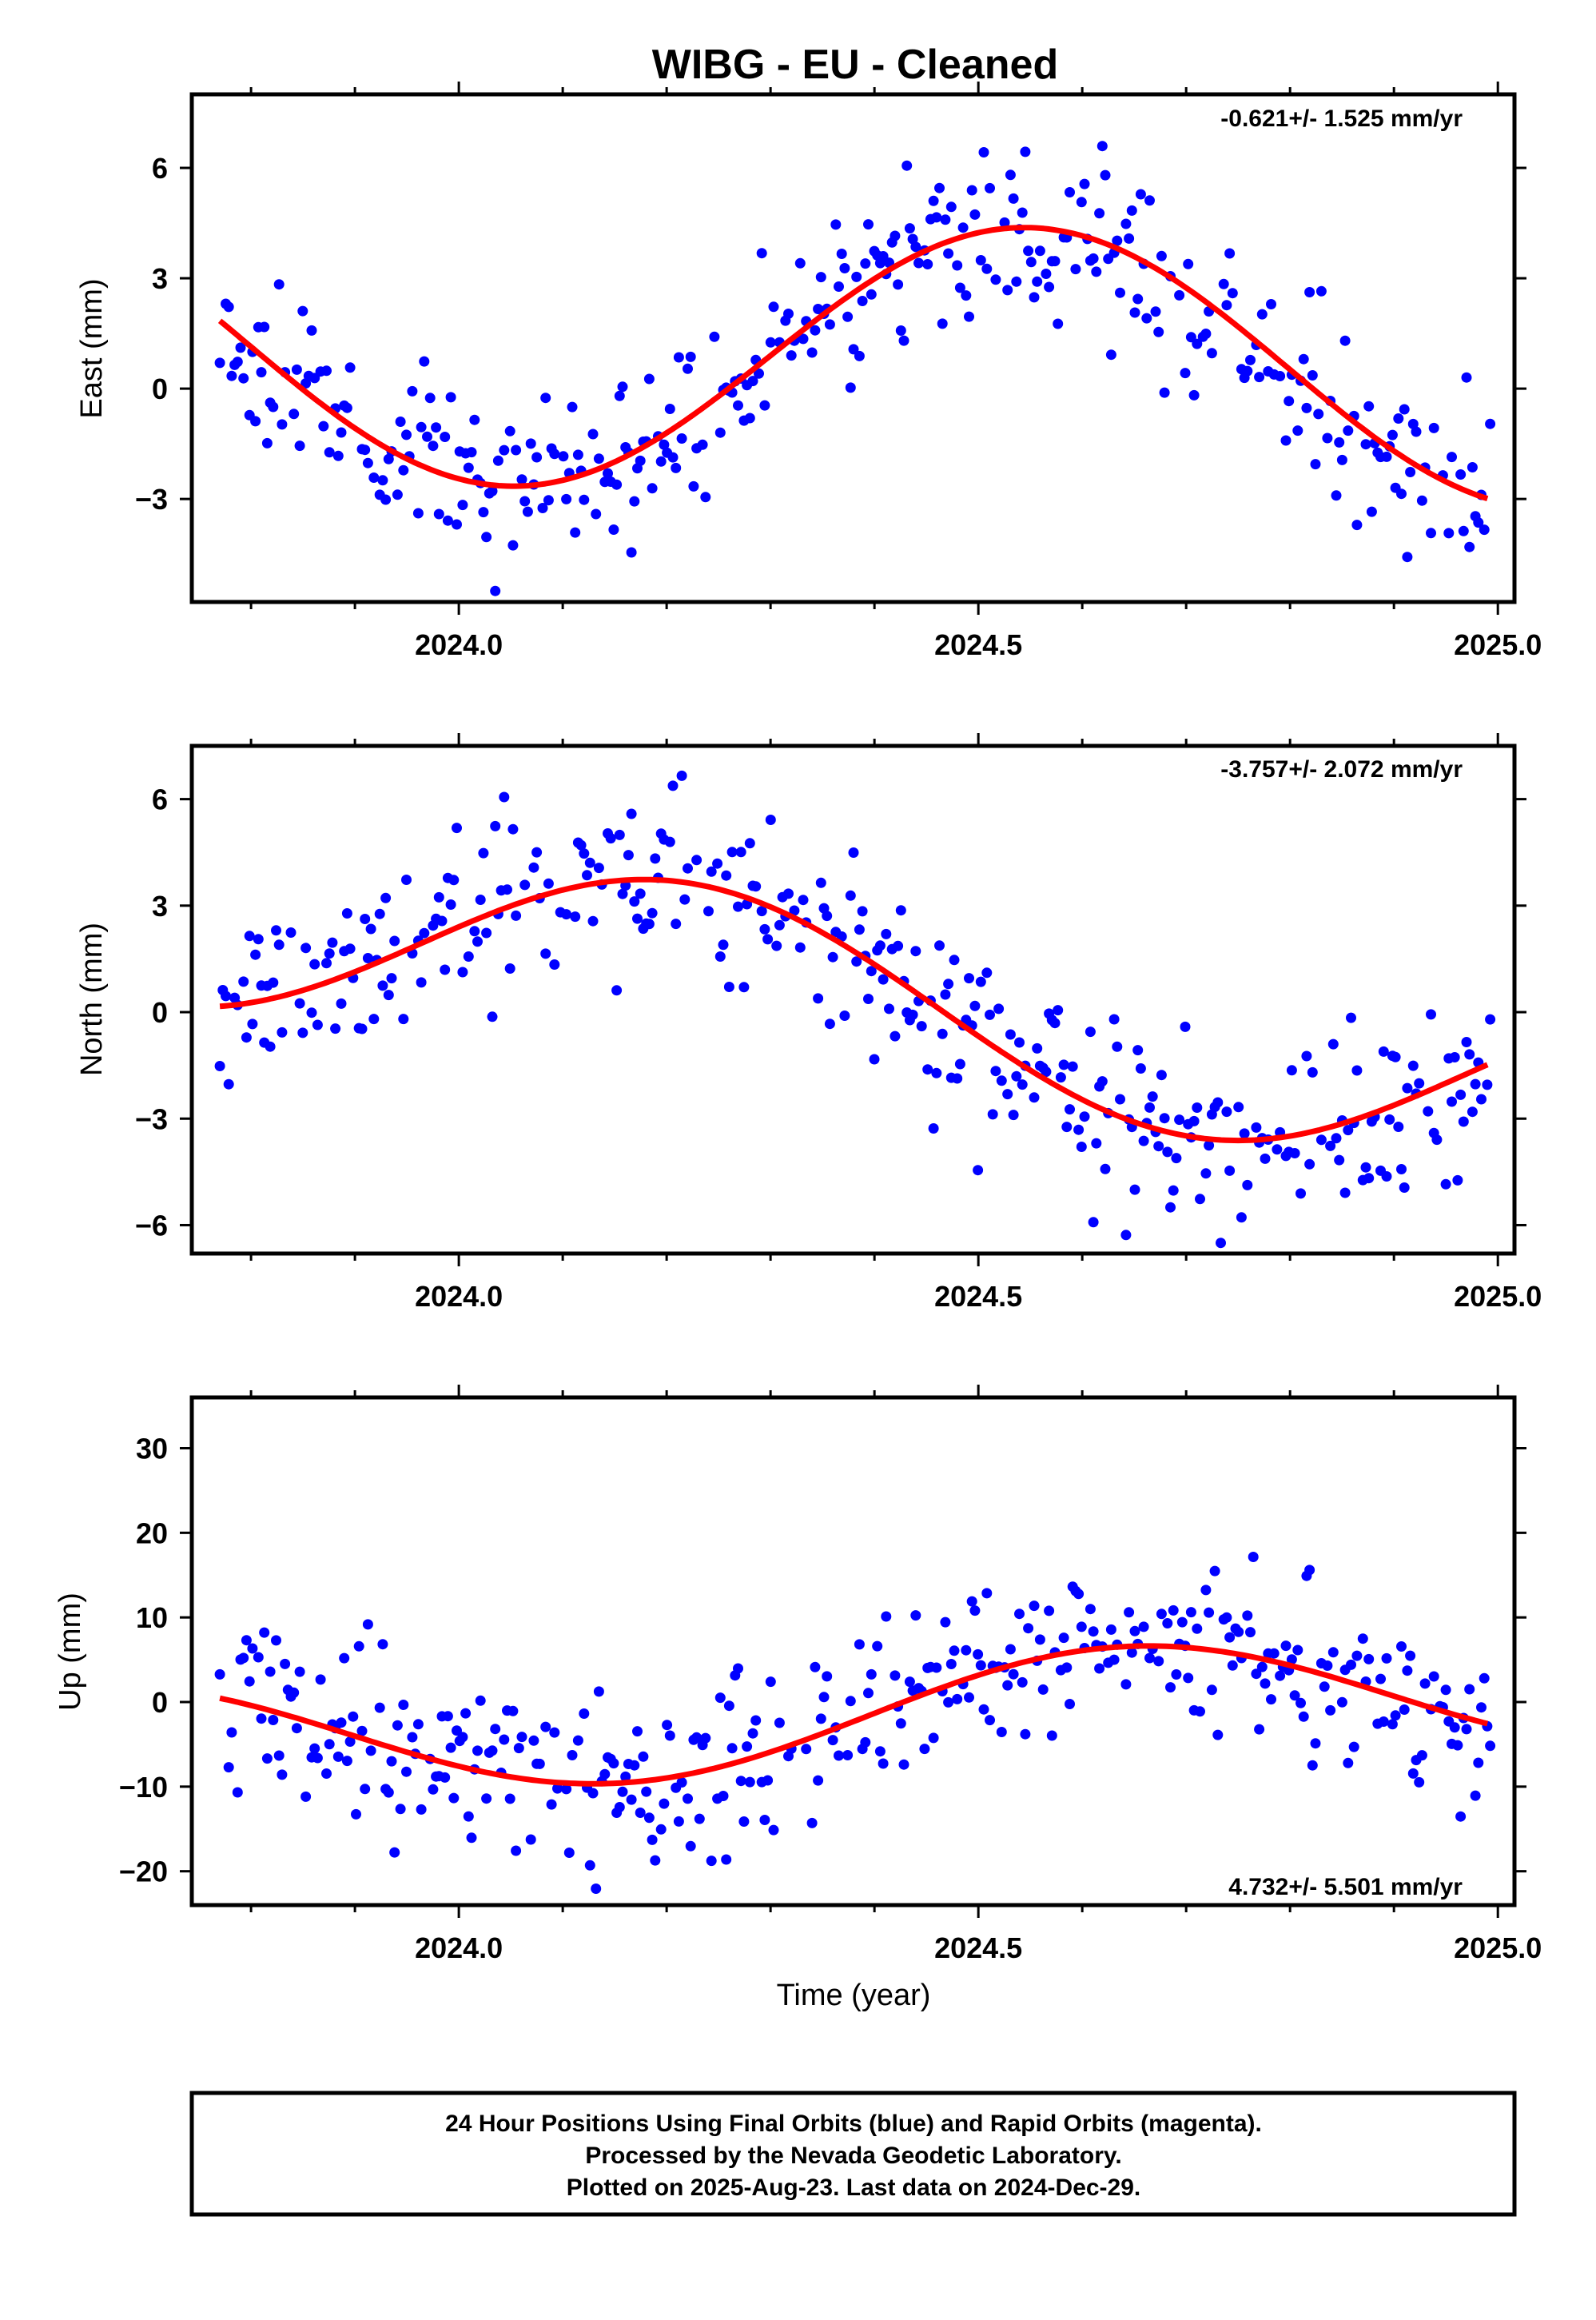 Image resolution: width=1596 pixels, height=2320 pixels. Describe the element at coordinates (1498, 644) in the screenshot. I see `x-tick-label: 2025.0` at that location.